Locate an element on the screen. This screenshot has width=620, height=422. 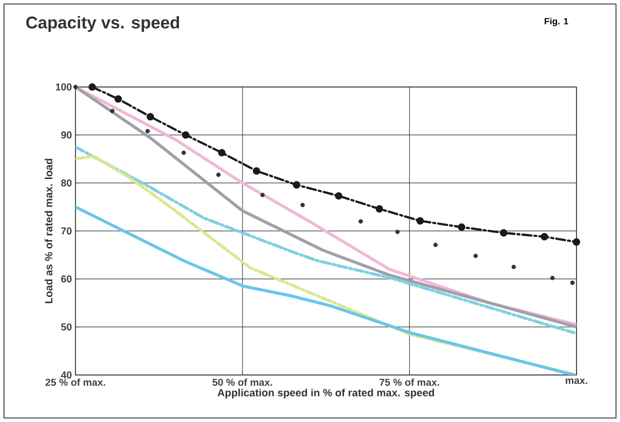
x-tick-label: 25 % of max. is located at coordinates (76, 382).